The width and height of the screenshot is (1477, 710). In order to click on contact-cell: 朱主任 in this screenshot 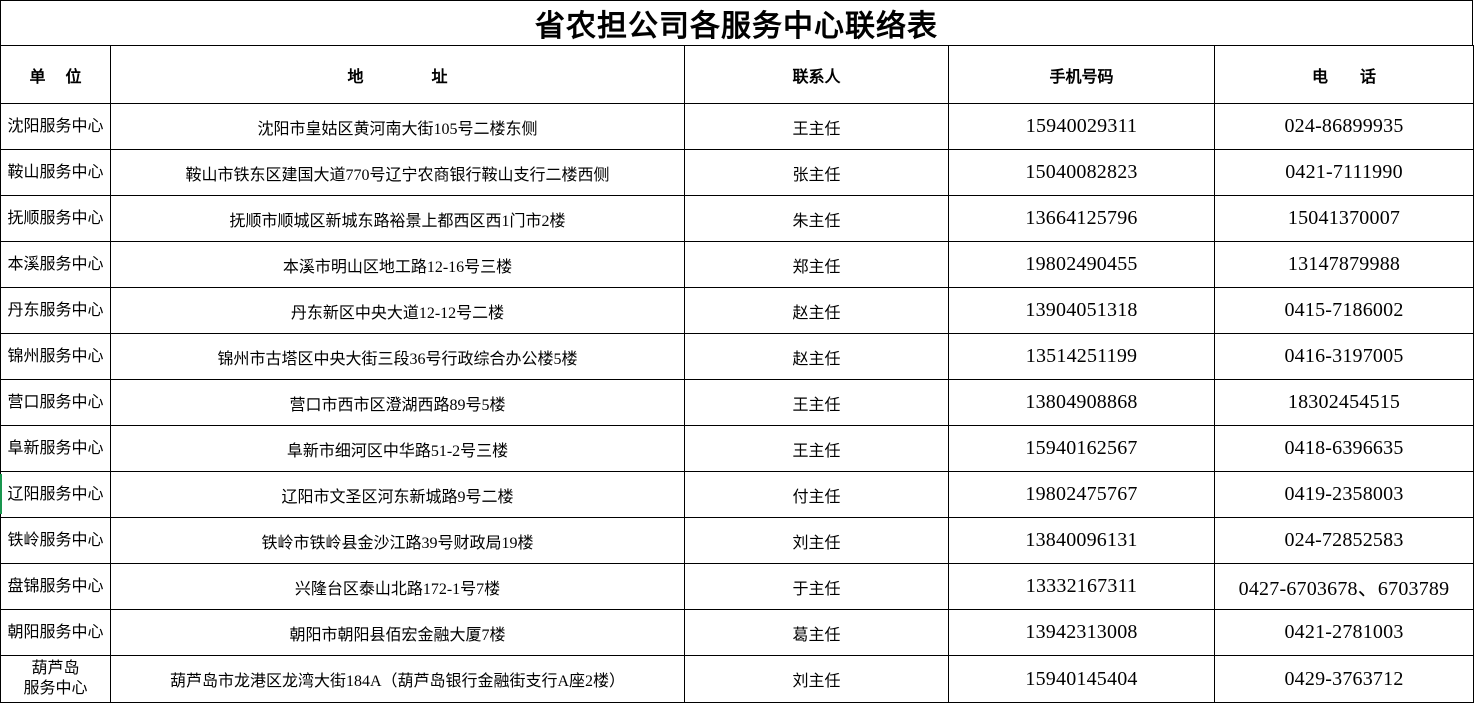, I will do `click(816, 218)`.